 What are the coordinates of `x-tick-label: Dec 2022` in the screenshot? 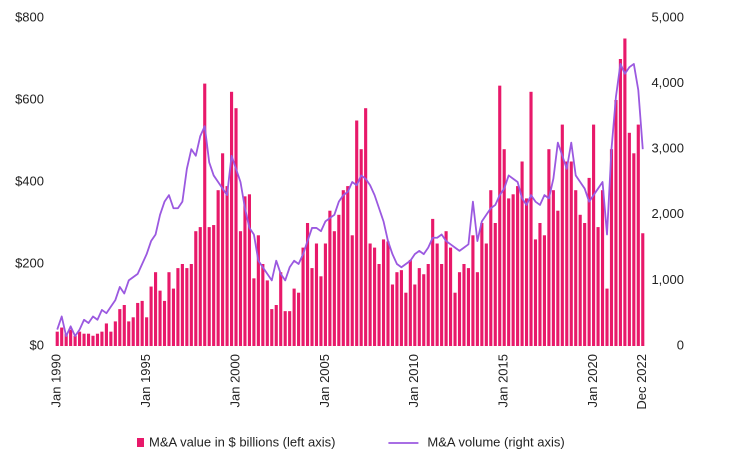 It's located at (641, 382).